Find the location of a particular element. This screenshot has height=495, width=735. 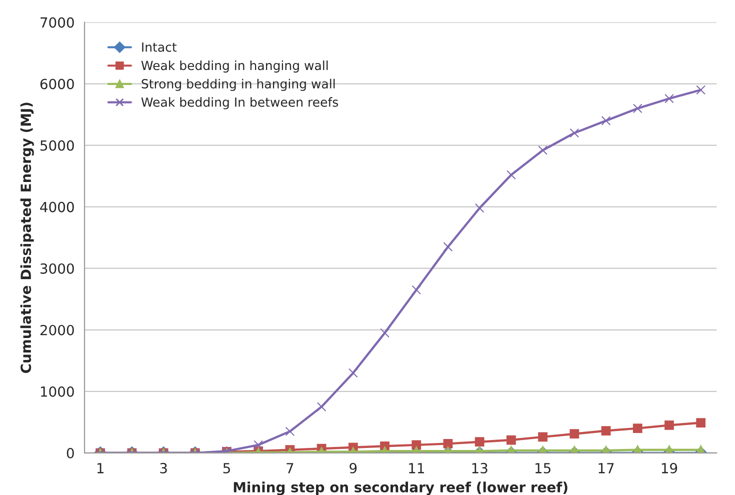

x-tick-label: 1 is located at coordinates (100, 468).